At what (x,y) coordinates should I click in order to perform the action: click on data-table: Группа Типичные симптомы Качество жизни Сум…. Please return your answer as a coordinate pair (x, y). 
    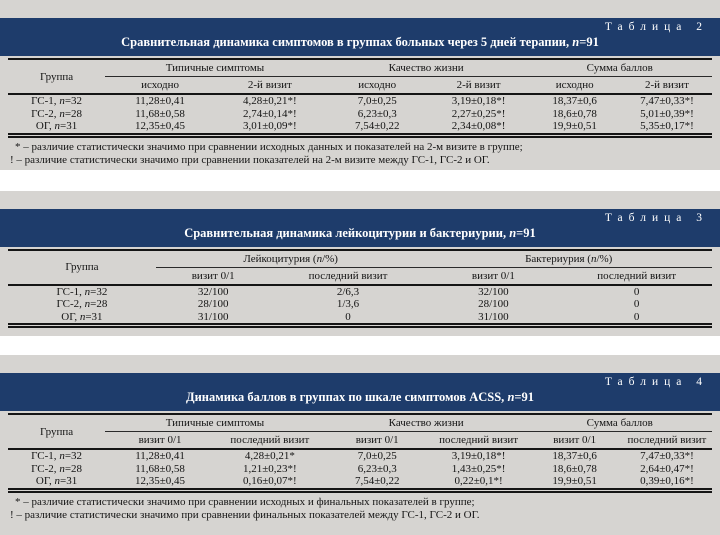
    Looking at the image, I should click on (360, 450).